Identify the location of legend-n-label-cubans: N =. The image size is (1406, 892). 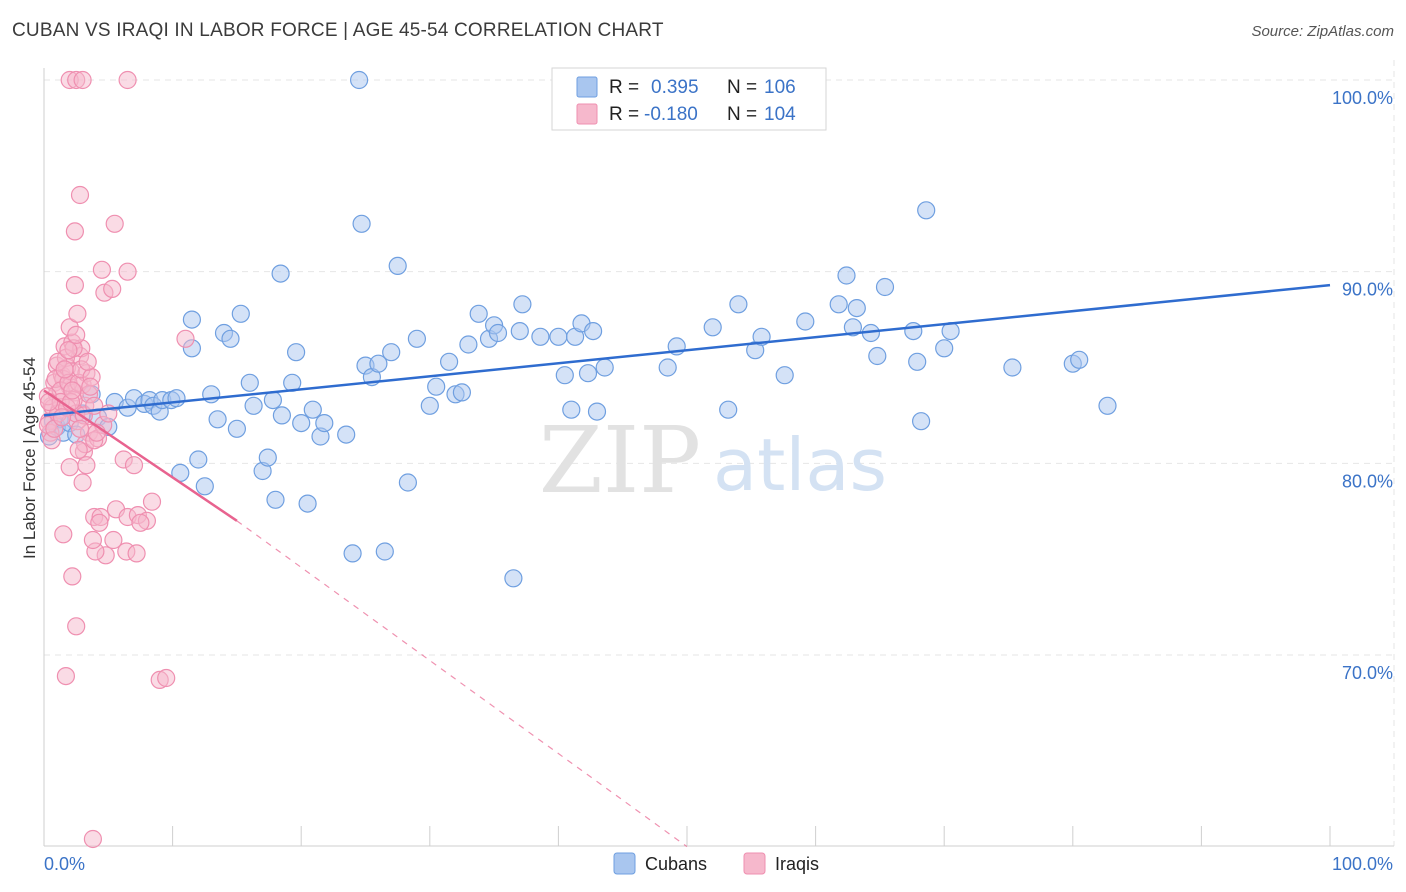
(742, 87).